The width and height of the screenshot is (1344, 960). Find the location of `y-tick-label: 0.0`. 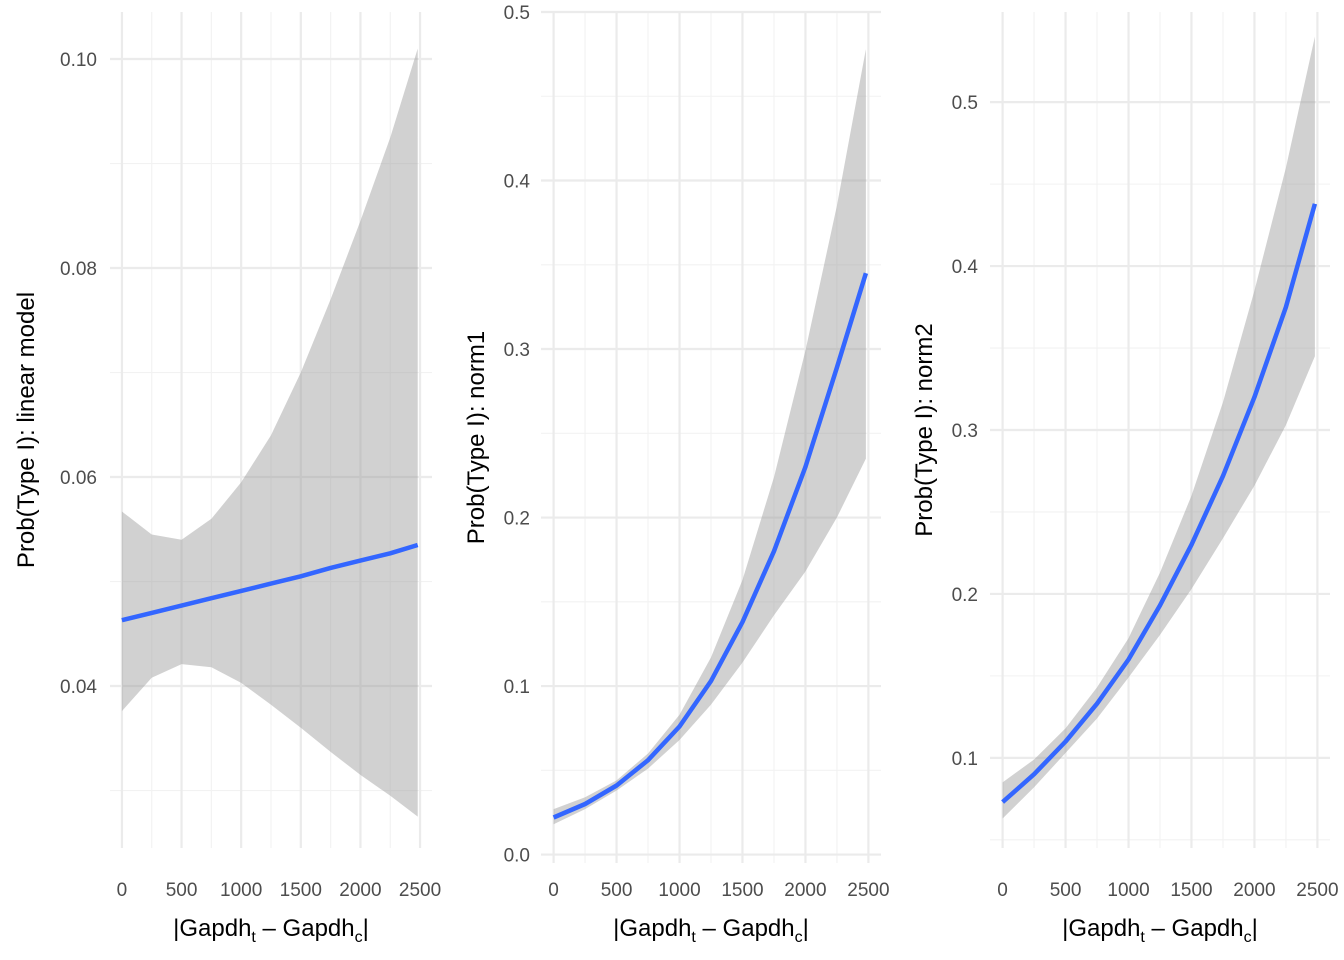

y-tick-label: 0.0 is located at coordinates (517, 856).